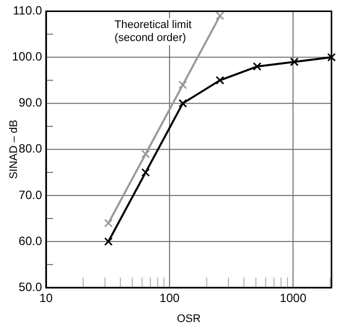 This screenshot has width=338, height=328. Describe the element at coordinates (30, 149) in the screenshot. I see `y-tick-label: 80.0` at that location.